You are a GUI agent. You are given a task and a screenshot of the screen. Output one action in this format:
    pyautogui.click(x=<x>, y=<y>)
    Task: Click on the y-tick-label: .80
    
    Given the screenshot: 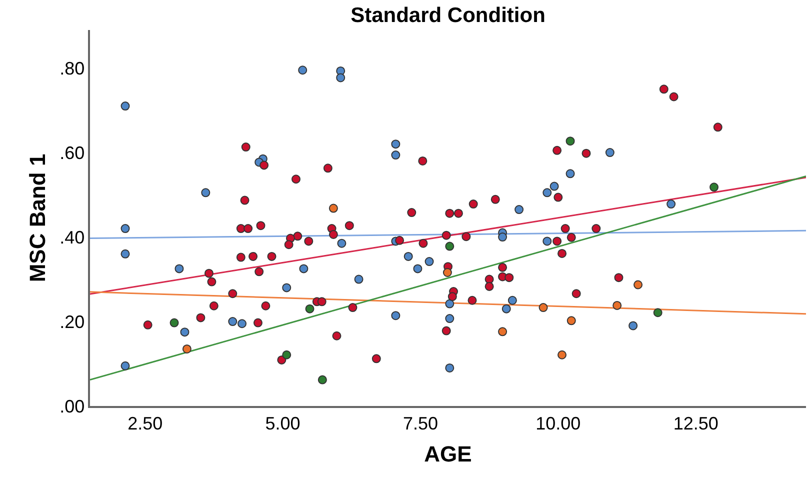 What is the action you would take?
    pyautogui.click(x=72, y=68)
    